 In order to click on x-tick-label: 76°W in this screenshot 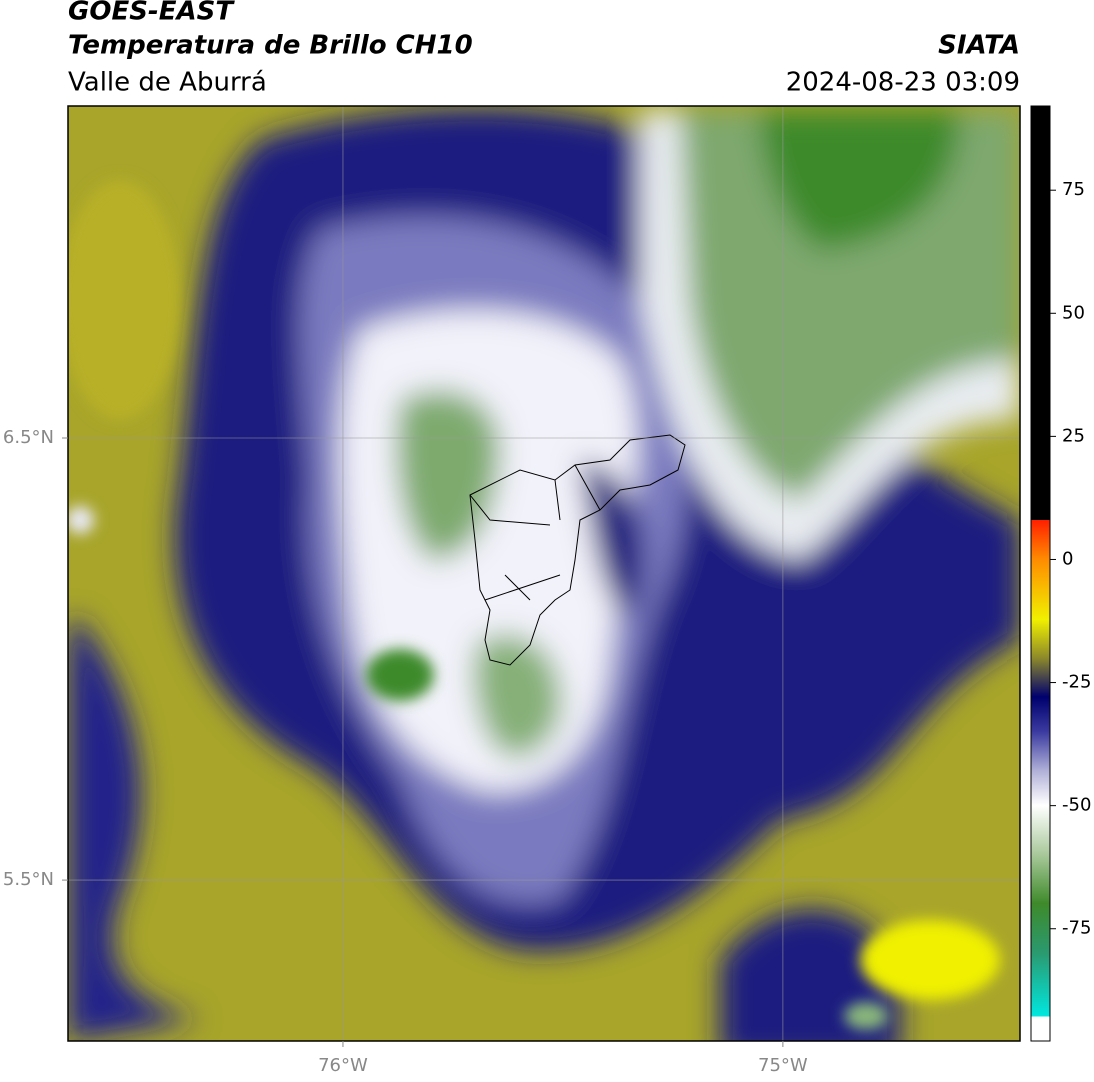, I will do `click(343, 1065)`.